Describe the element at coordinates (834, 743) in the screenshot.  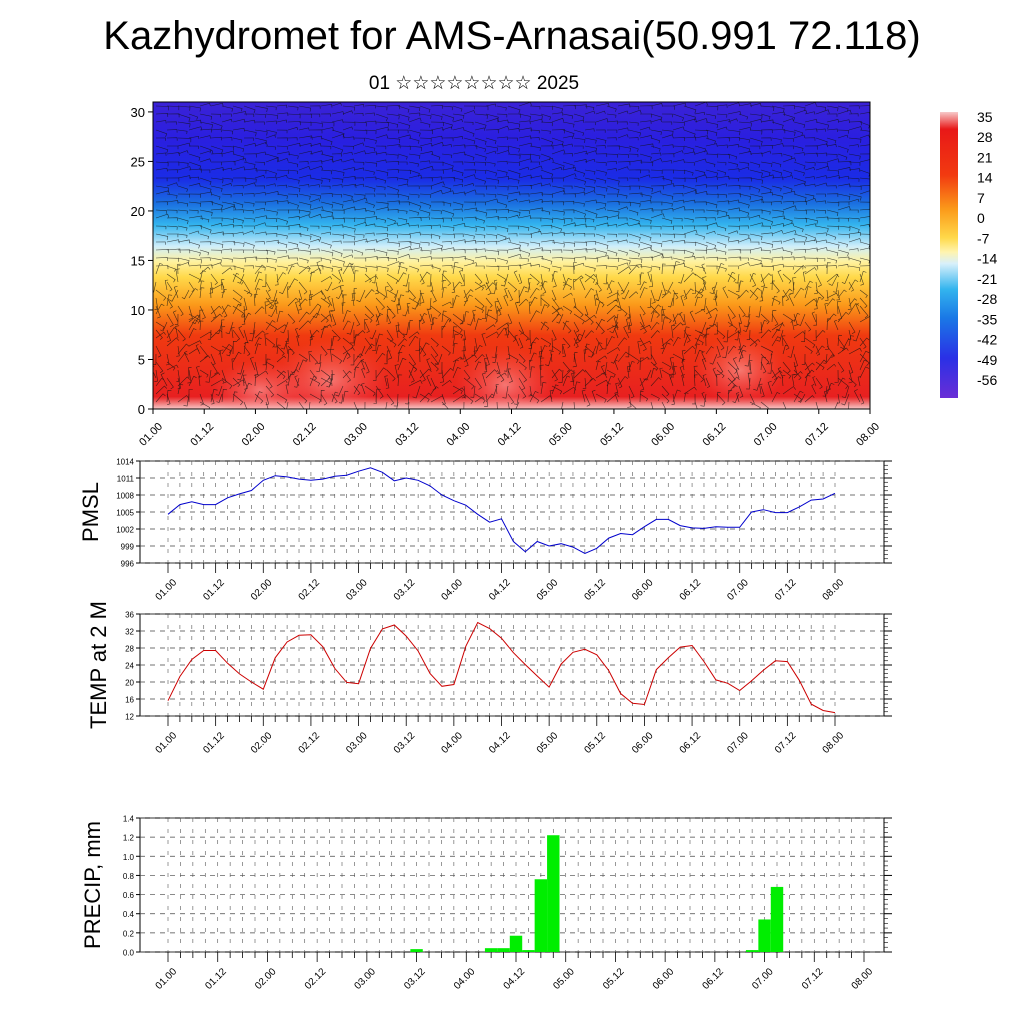
I see `temp2m-xtick-label: 08.00` at that location.